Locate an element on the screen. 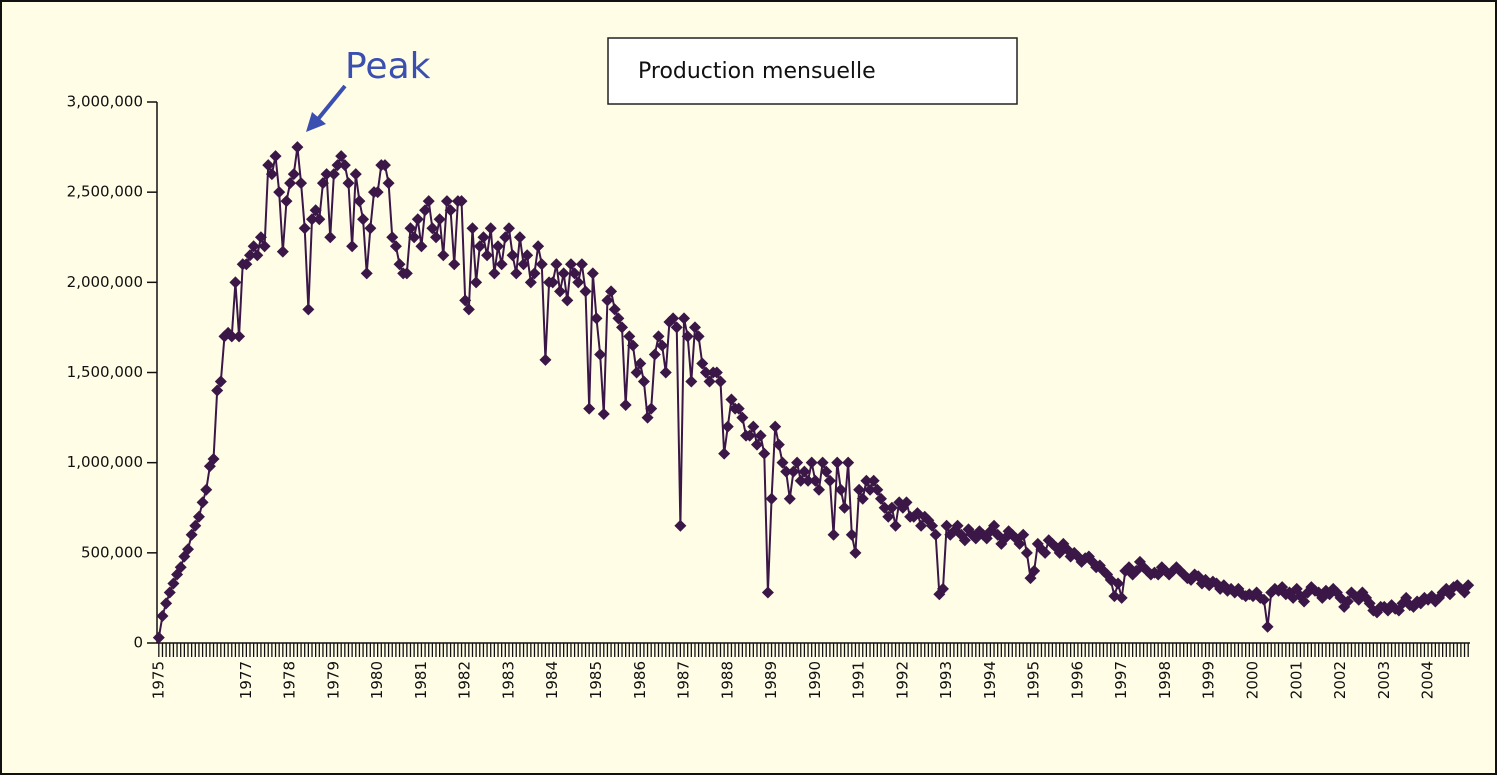 This screenshot has width=1497, height=775. legend-box is located at coordinates (812, 71).